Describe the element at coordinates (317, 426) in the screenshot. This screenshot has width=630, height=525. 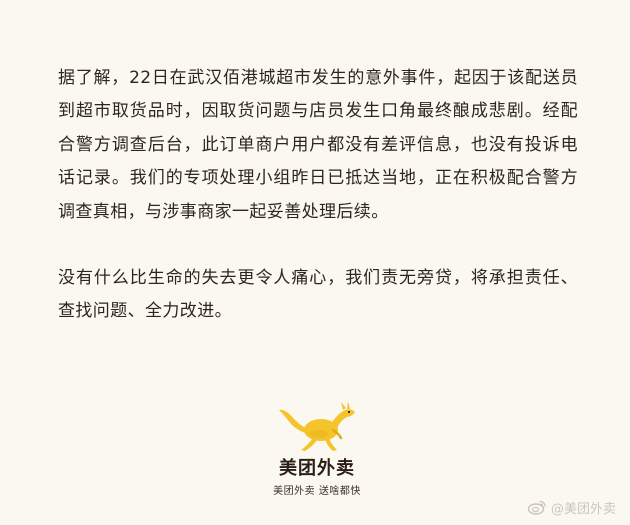
I see `kangaroo-icon` at that location.